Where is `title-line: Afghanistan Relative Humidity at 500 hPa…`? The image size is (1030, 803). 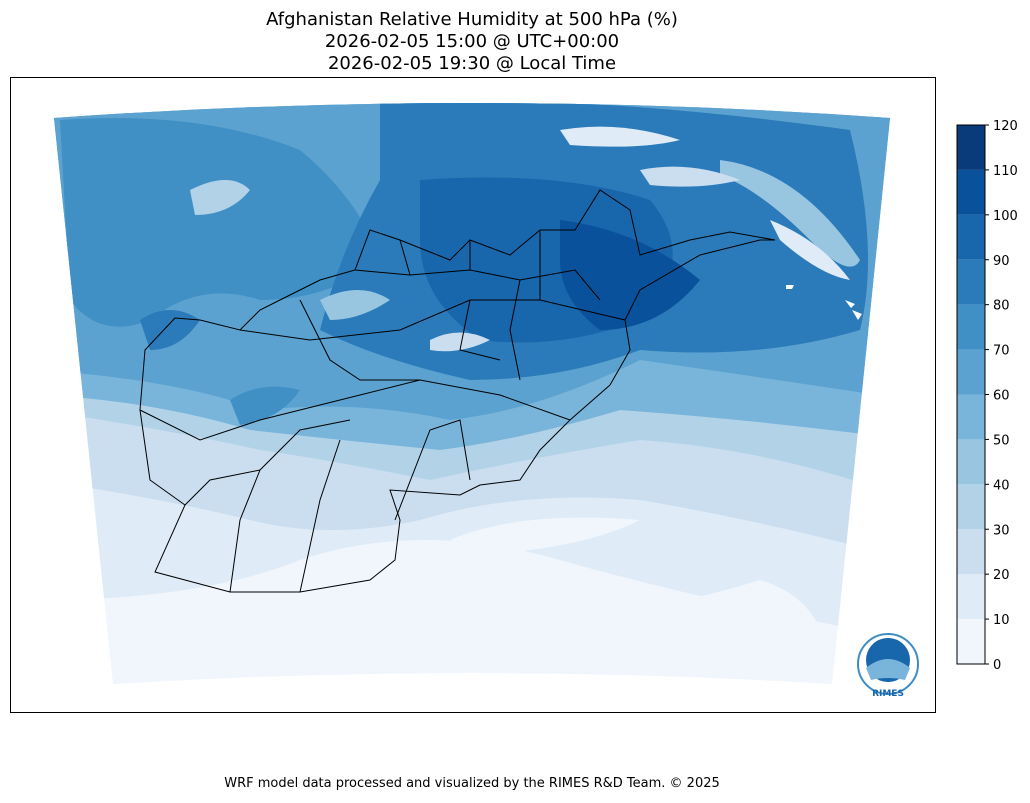
title-line: Afghanistan Relative Humidity at 500 hPa… is located at coordinates (472, 19).